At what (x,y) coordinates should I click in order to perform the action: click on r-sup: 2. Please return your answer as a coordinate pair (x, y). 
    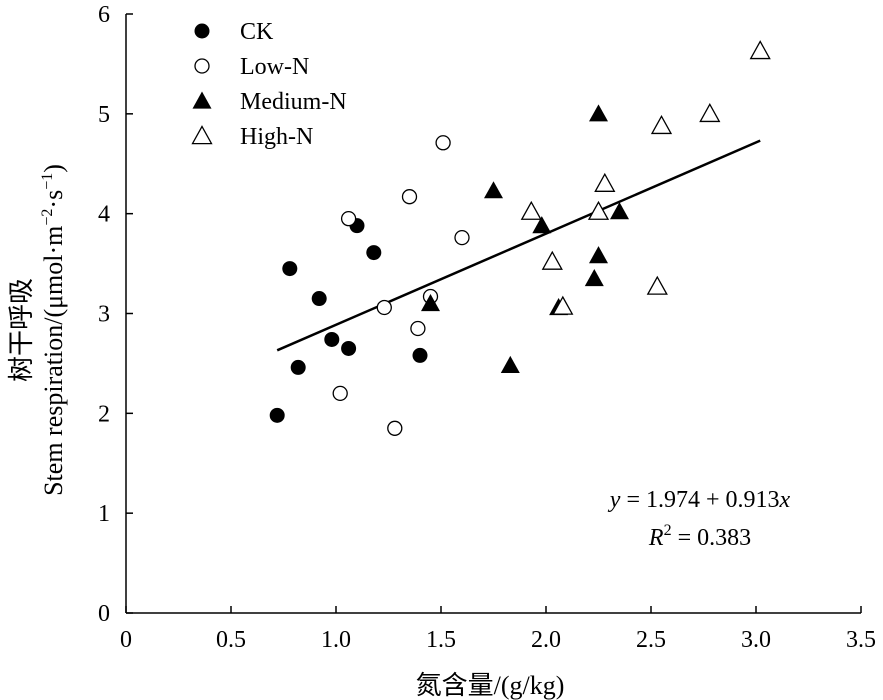
    Looking at the image, I should click on (668, 530).